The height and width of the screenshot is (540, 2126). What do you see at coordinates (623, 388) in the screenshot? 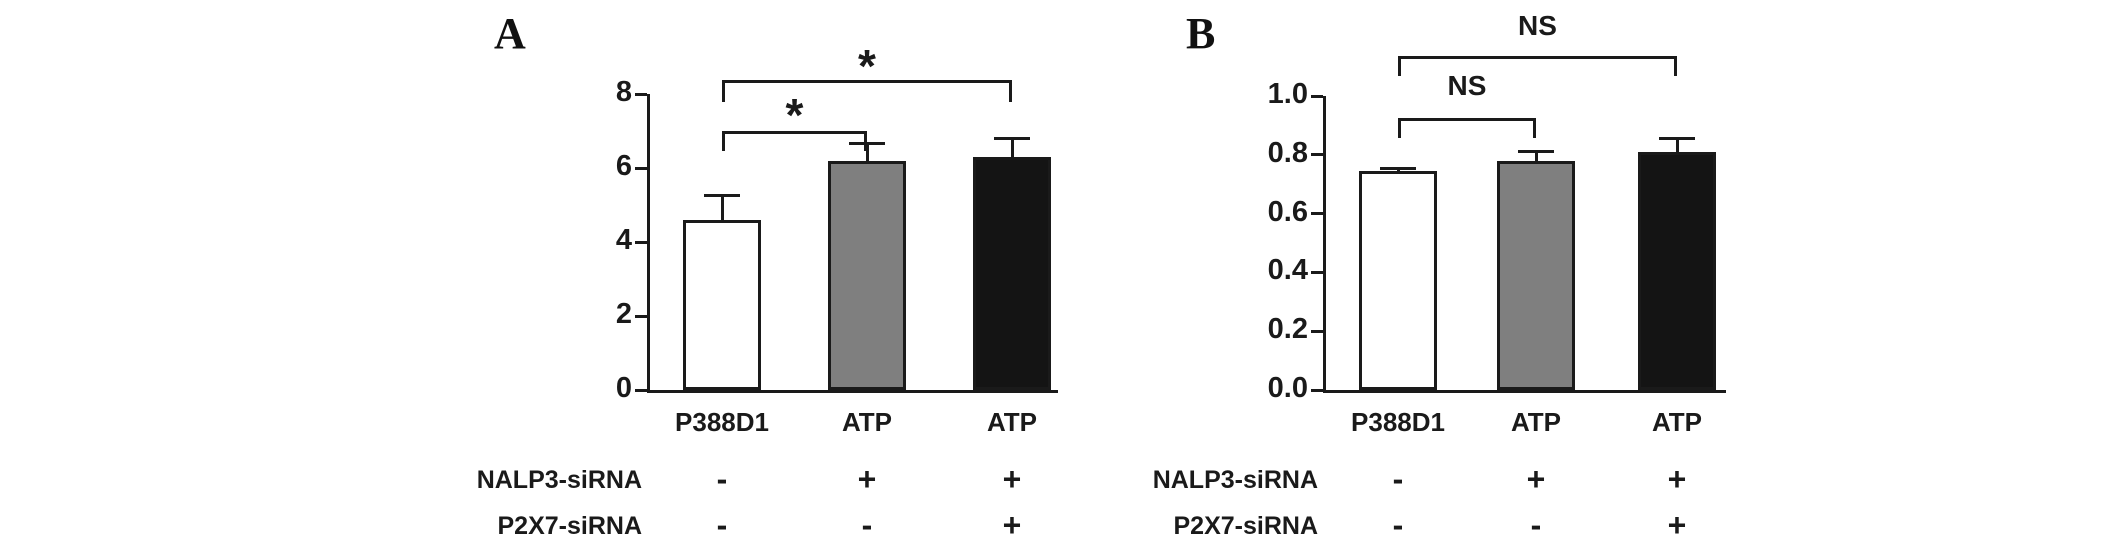
I see `y-tick-label: 0` at bounding box center [623, 388].